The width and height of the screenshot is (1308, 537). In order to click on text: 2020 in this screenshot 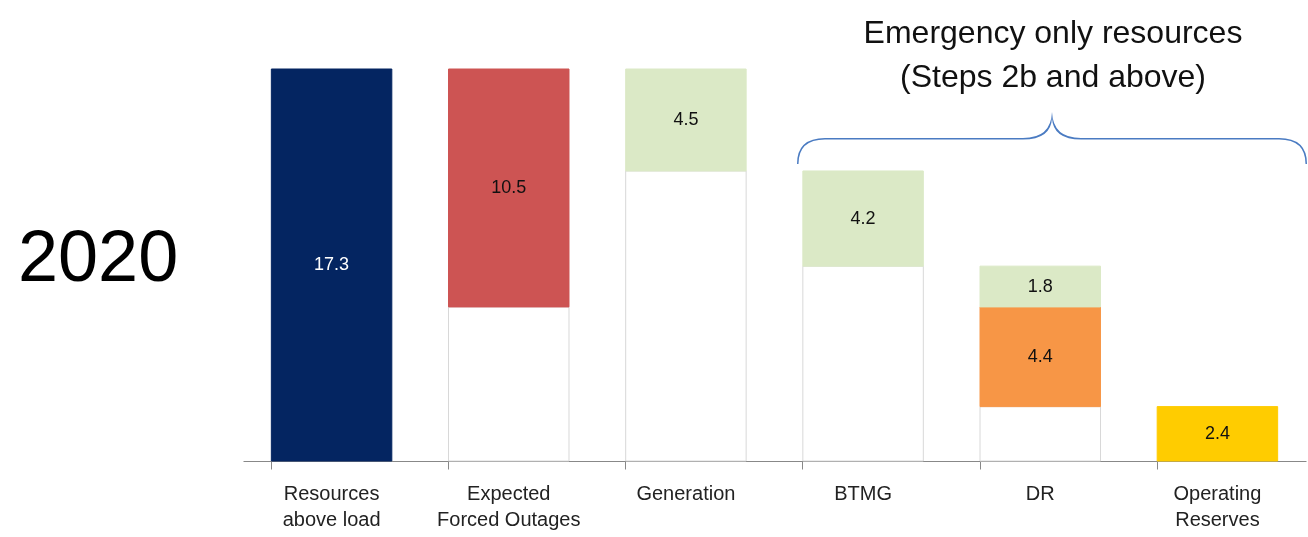, I will do `click(98, 256)`.